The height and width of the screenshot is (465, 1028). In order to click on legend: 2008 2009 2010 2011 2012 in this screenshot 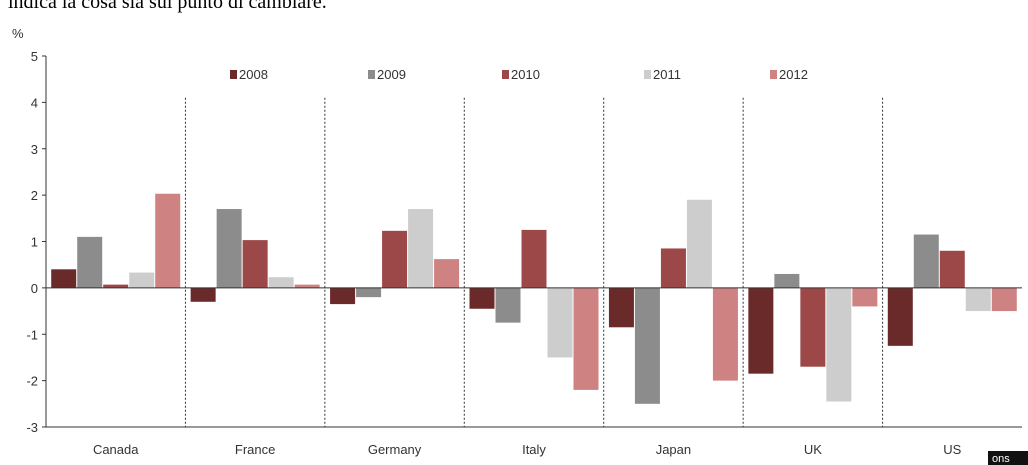, I will do `click(519, 74)`.